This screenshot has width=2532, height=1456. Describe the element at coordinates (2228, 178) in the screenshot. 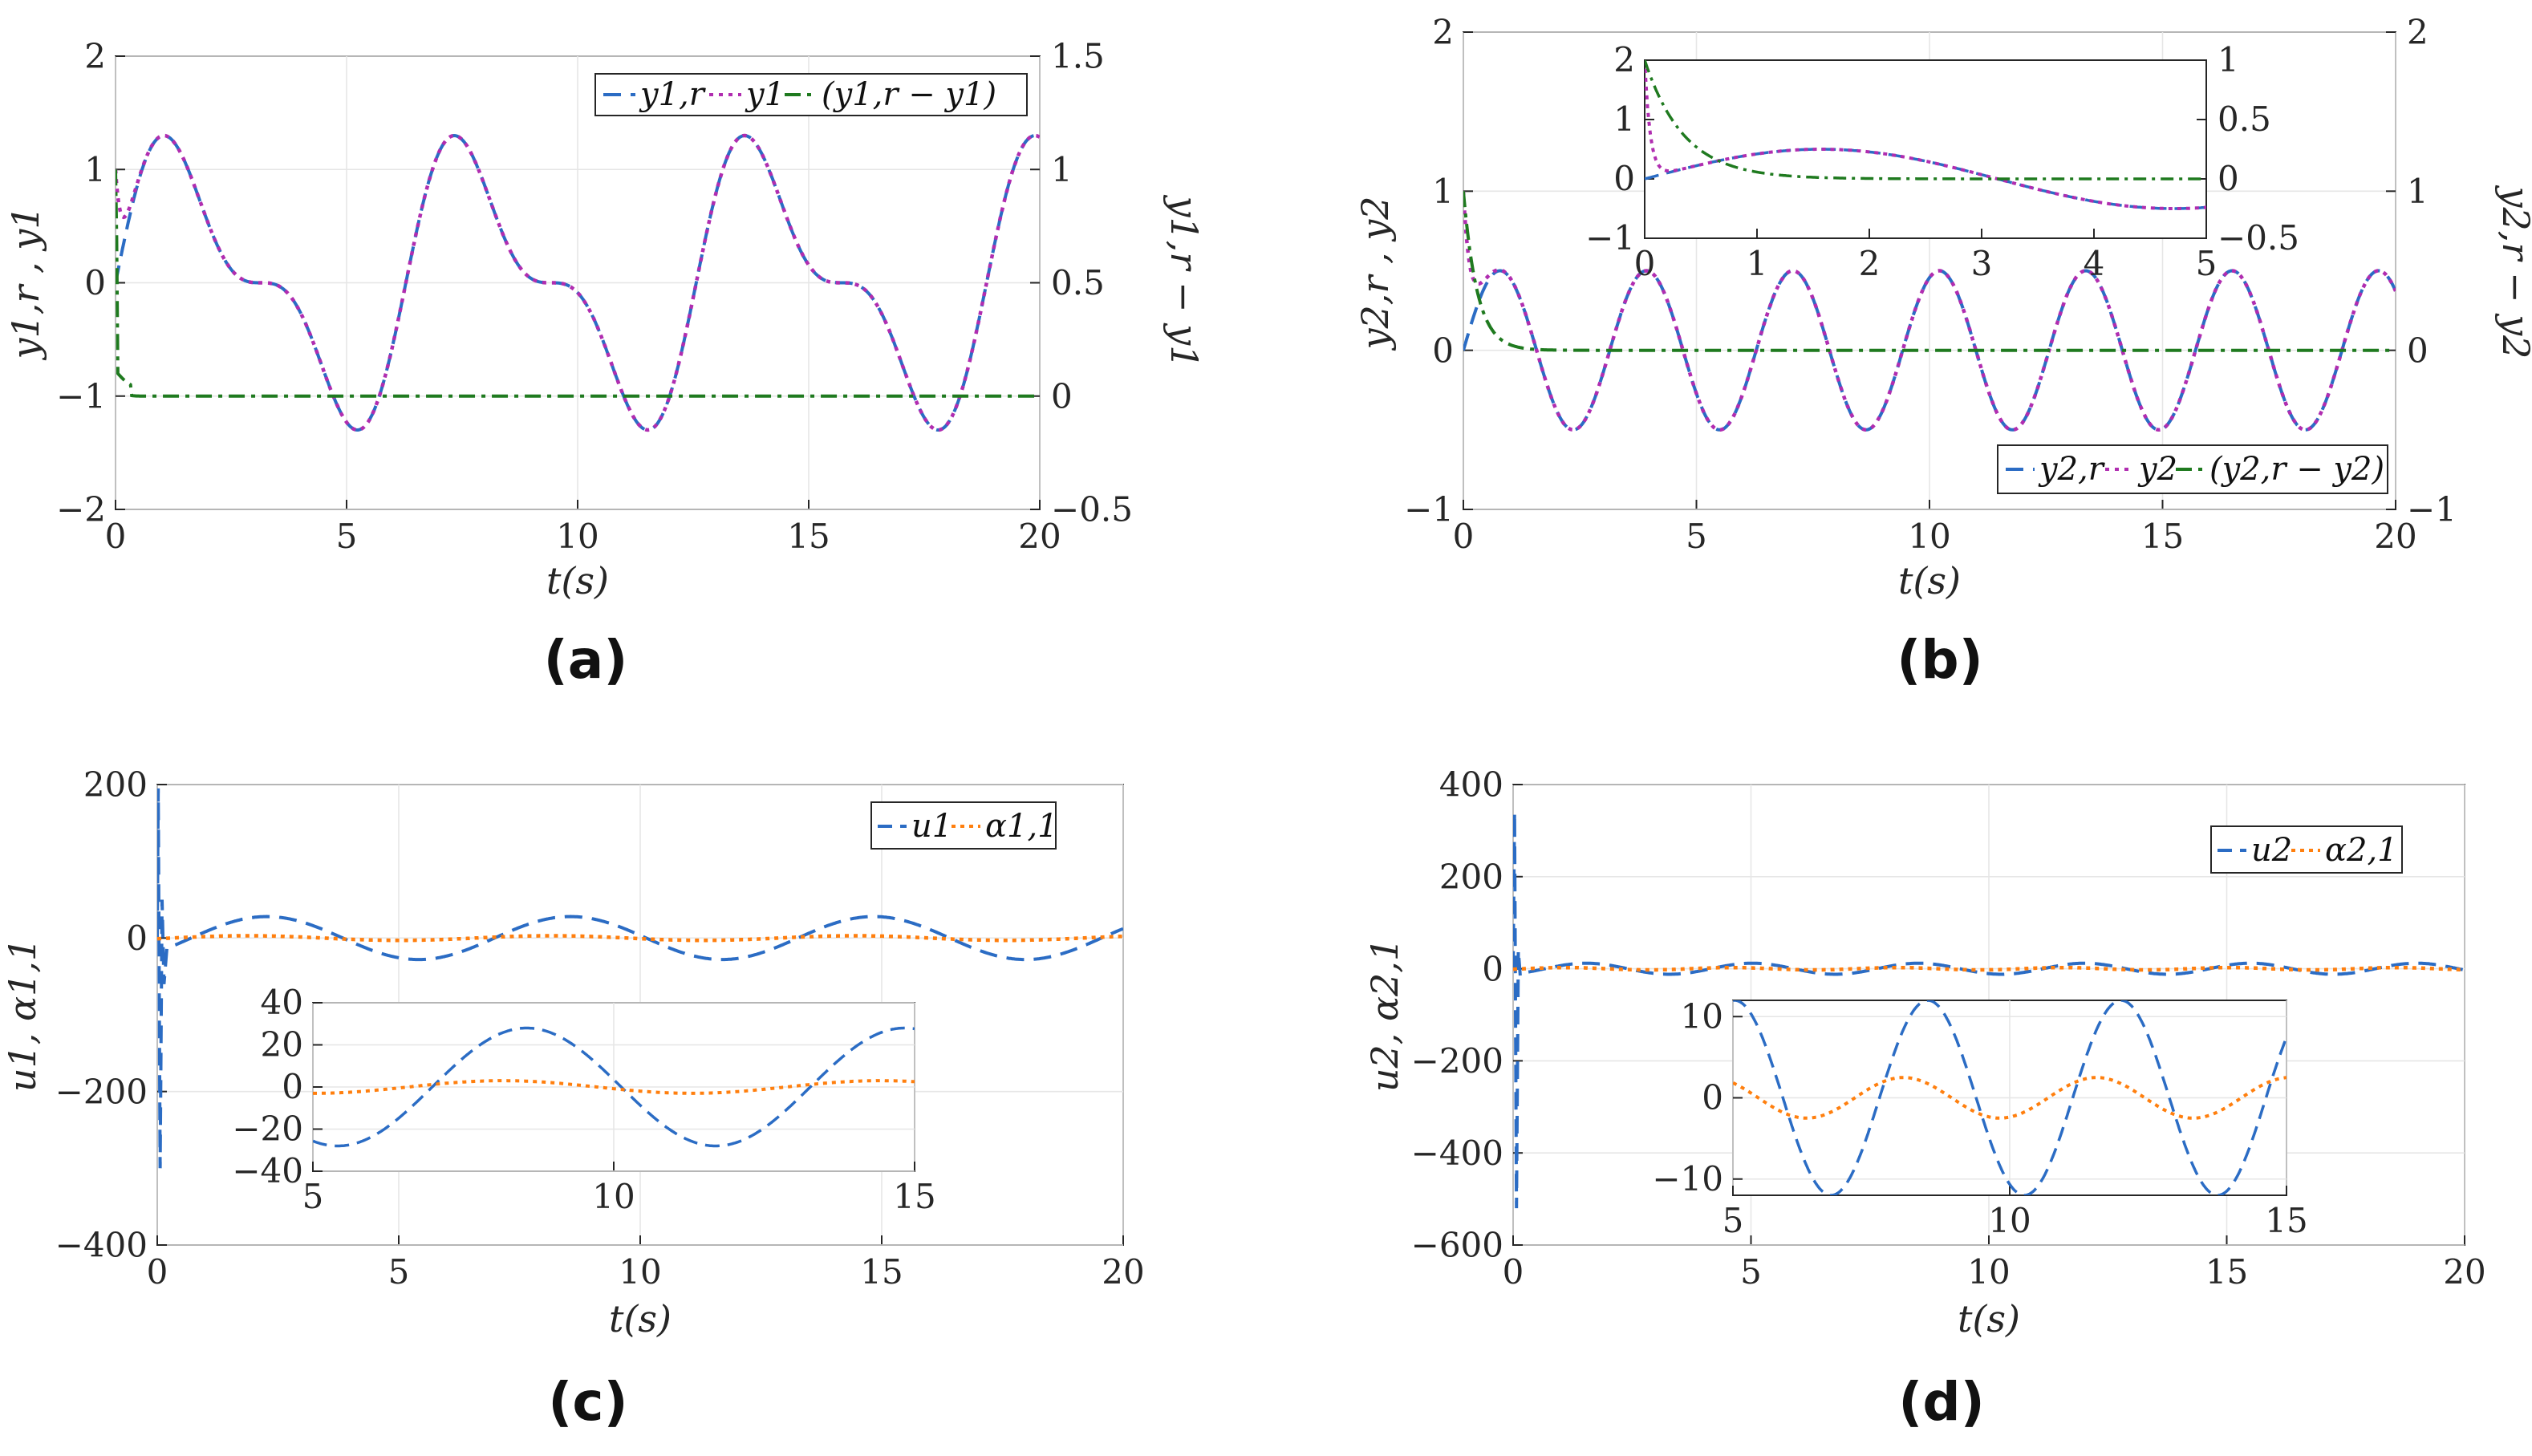

I see `panel-b-inset-rtick-label: 0` at that location.